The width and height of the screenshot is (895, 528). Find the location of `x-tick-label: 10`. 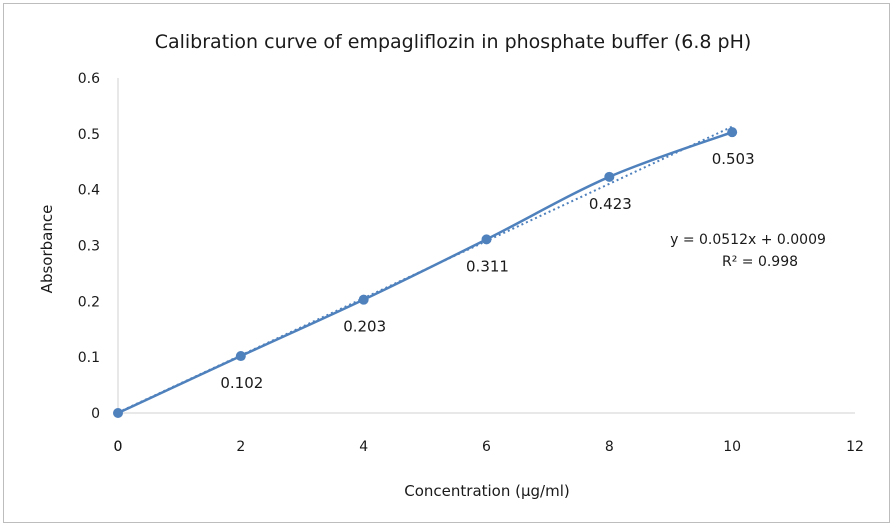

x-tick-label: 10 is located at coordinates (732, 447).